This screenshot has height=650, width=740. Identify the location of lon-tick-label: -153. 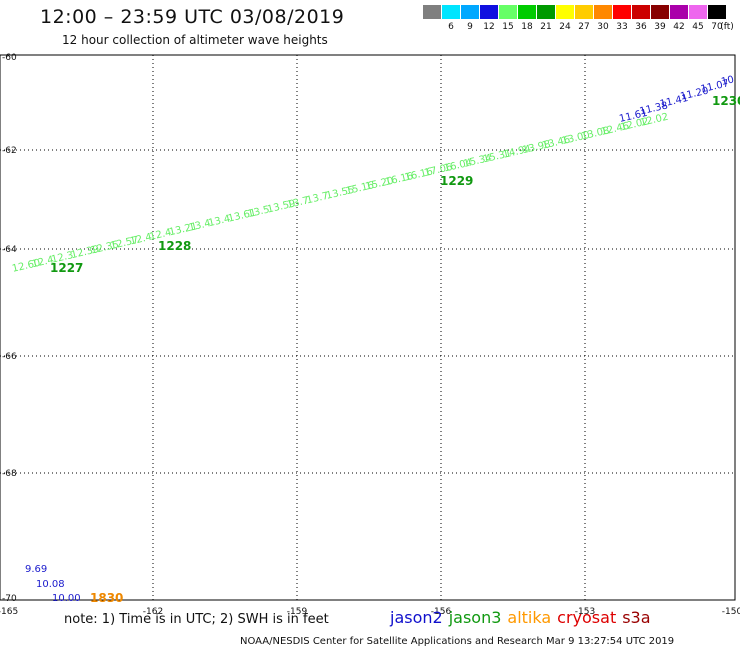
(585, 612).